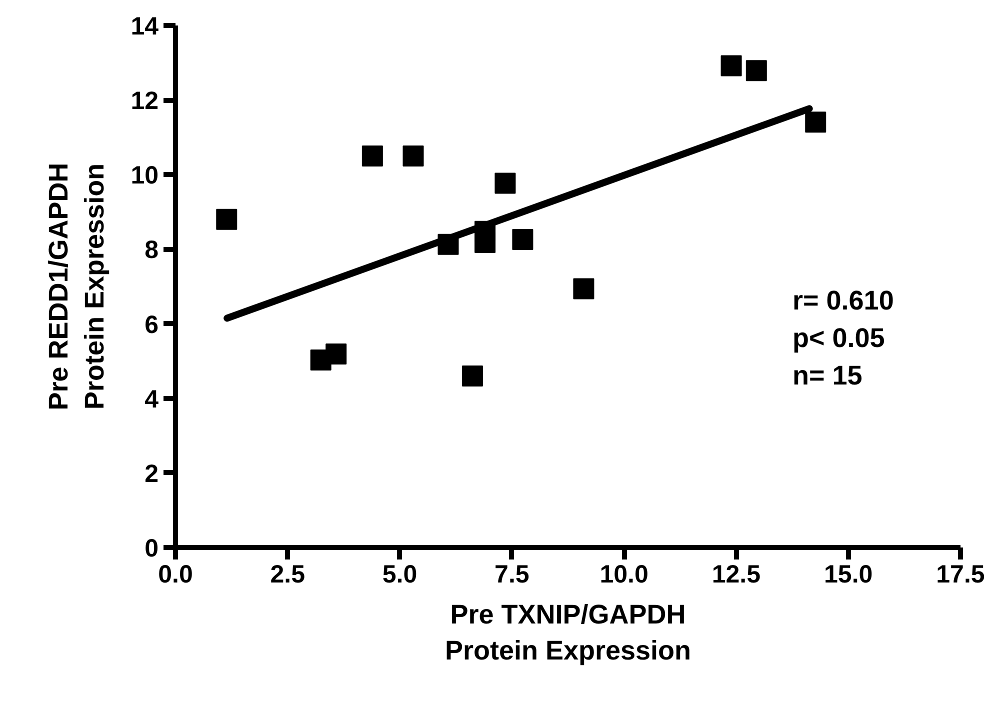 The image size is (1000, 717). Describe the element at coordinates (843, 338) in the screenshot. I see `annotation: r= 0.610 p< 0.05 n= 15` at that location.